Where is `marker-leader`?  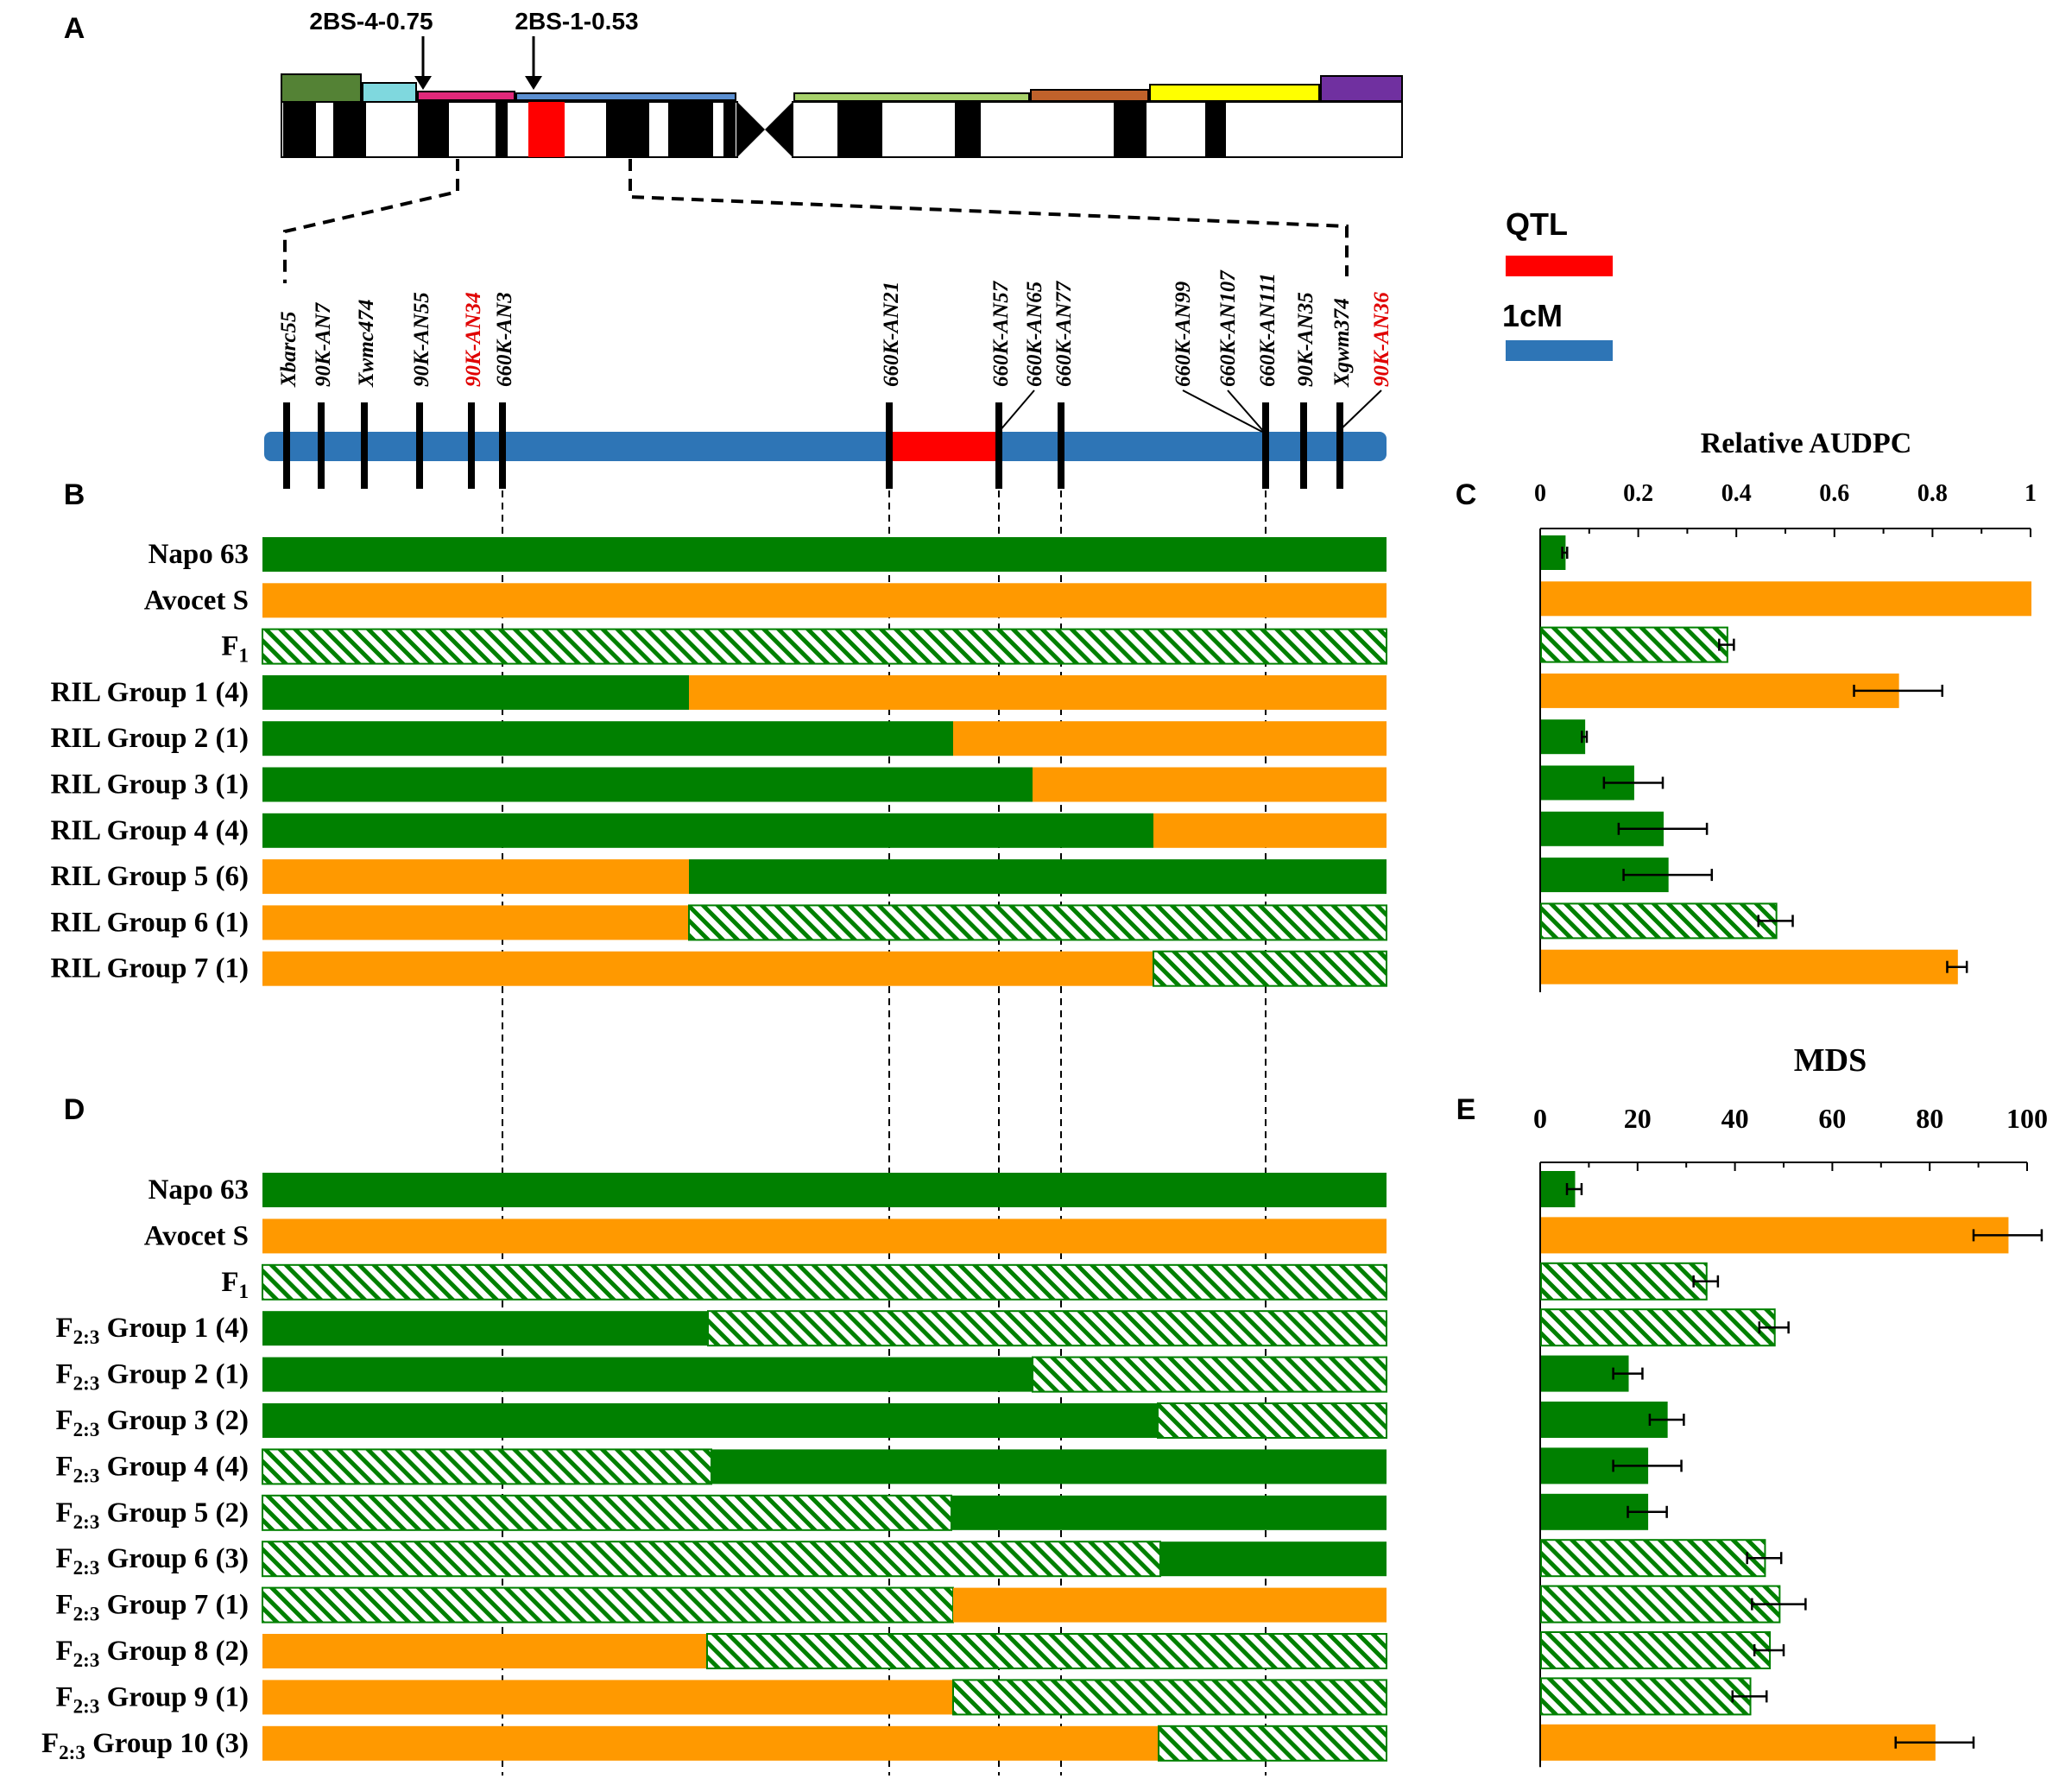
marker-leader is located at coordinates (1016, 411).